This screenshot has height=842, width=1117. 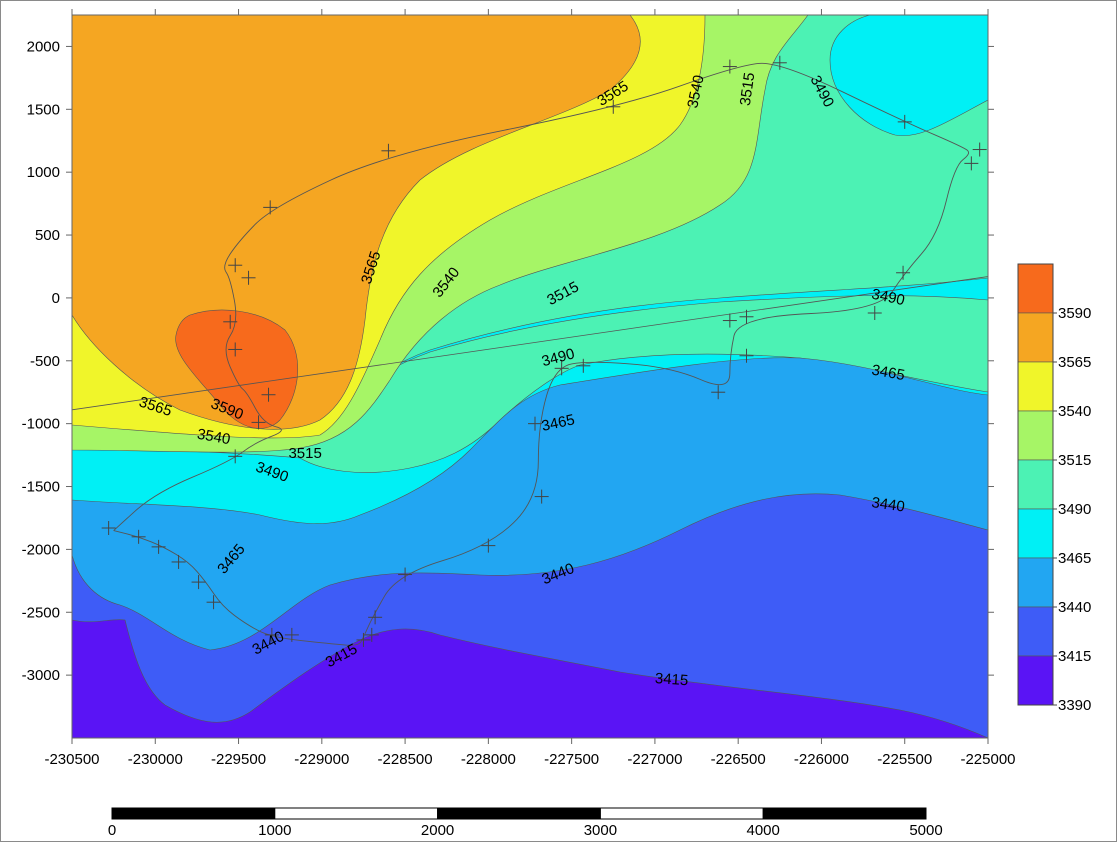 What do you see at coordinates (1074, 607) in the screenshot?
I see `legend-label: 3440` at bounding box center [1074, 607].